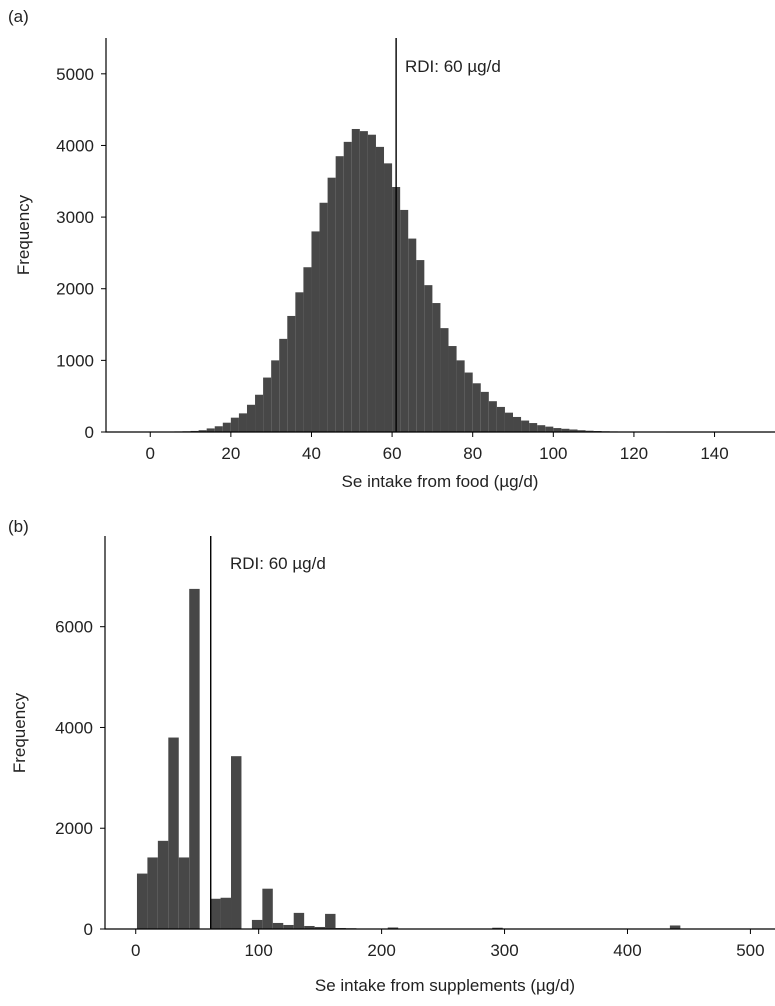  What do you see at coordinates (437, 447) in the screenshot?
I see `panel-a-x-ticks: 0 20 40 60 80 100 120 140` at bounding box center [437, 447].